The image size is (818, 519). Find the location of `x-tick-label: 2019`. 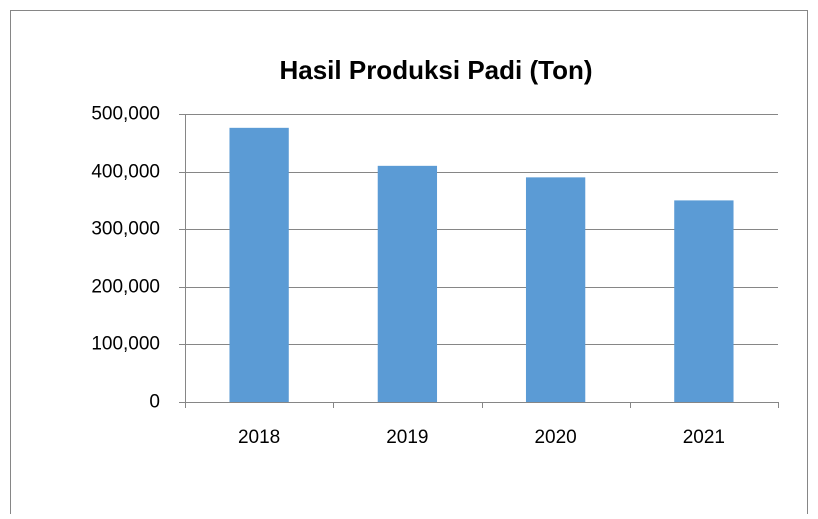

x-tick-label: 2019 is located at coordinates (407, 437).